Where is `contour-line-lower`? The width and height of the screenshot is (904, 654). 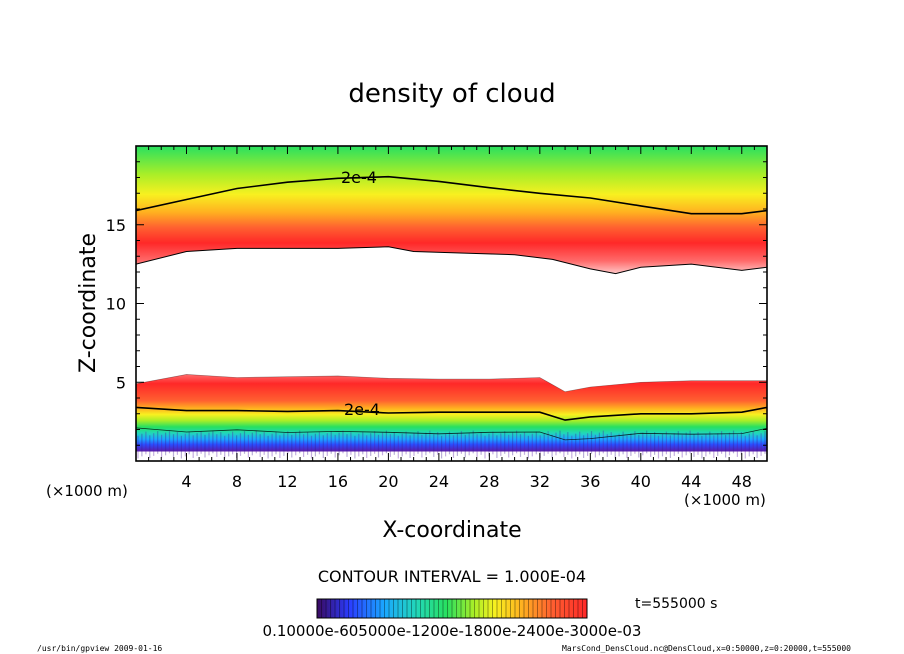
contour-line-lower is located at coordinates (451, 413).